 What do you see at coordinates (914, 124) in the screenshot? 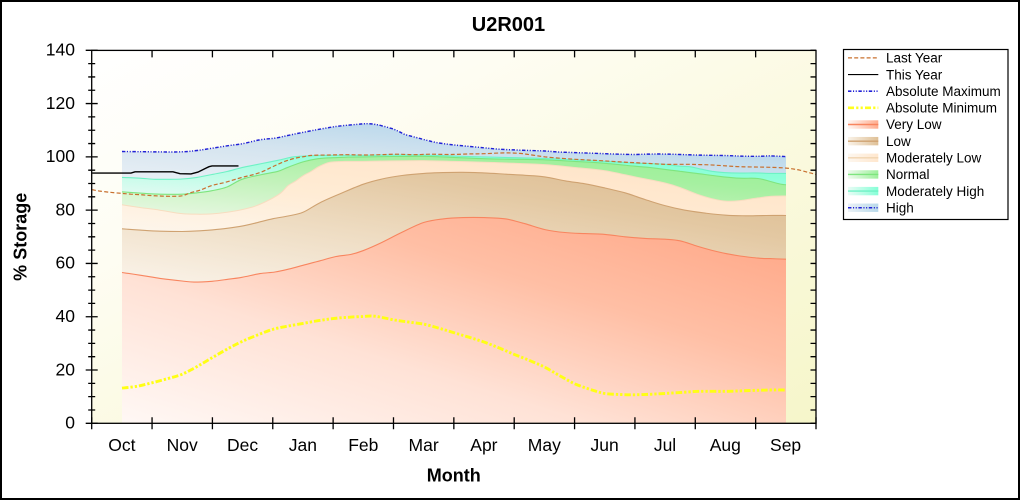
I see `svg-text: Very Low` at bounding box center [914, 124].